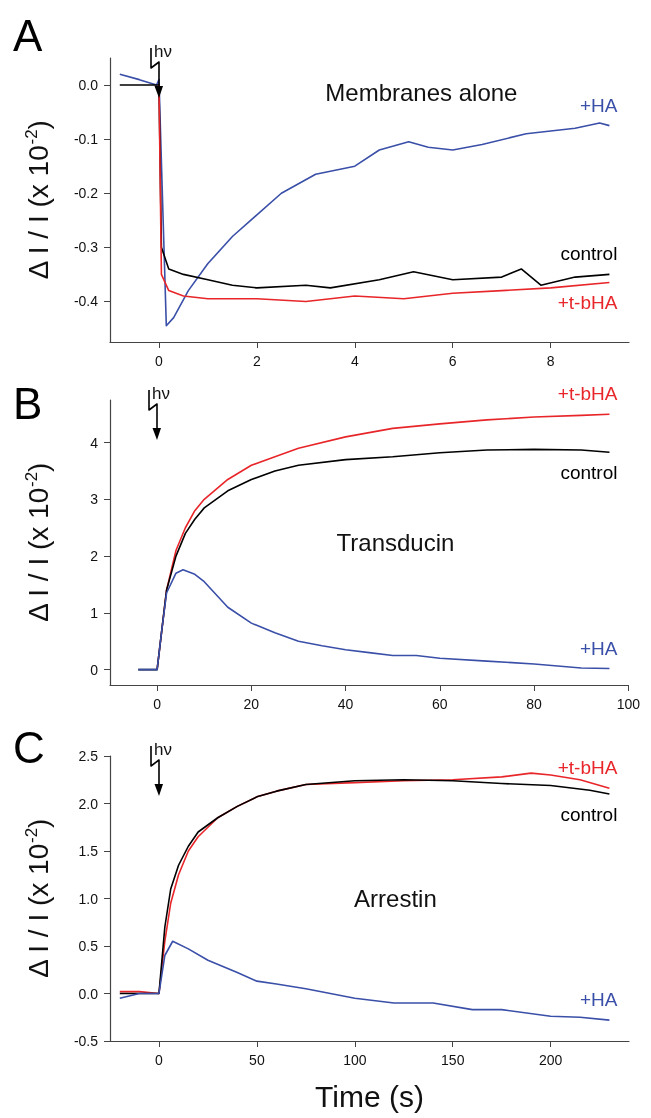 This screenshot has width=651, height=1118. What do you see at coordinates (395, 898) in the screenshot?
I see `annotation: Arrestin` at bounding box center [395, 898].